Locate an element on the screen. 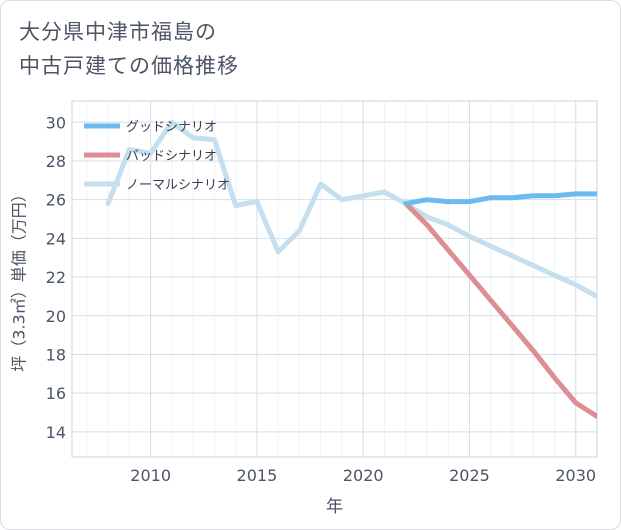 Image resolution: width=621 pixels, height=530 pixels. x-tick-label: 2025 is located at coordinates (469, 475).